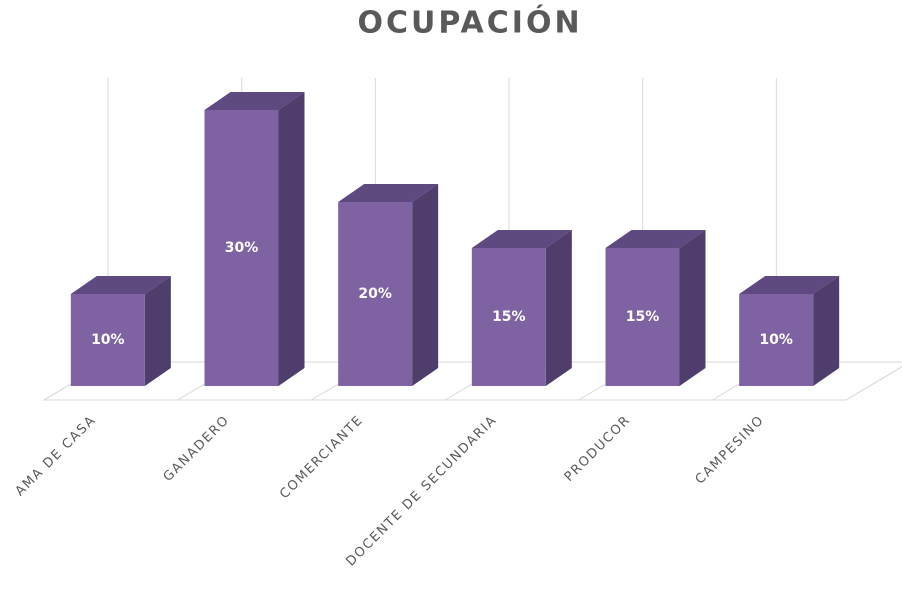  Describe the element at coordinates (469, 22) in the screenshot. I see `chart-title: OCUPACIÓN` at that location.